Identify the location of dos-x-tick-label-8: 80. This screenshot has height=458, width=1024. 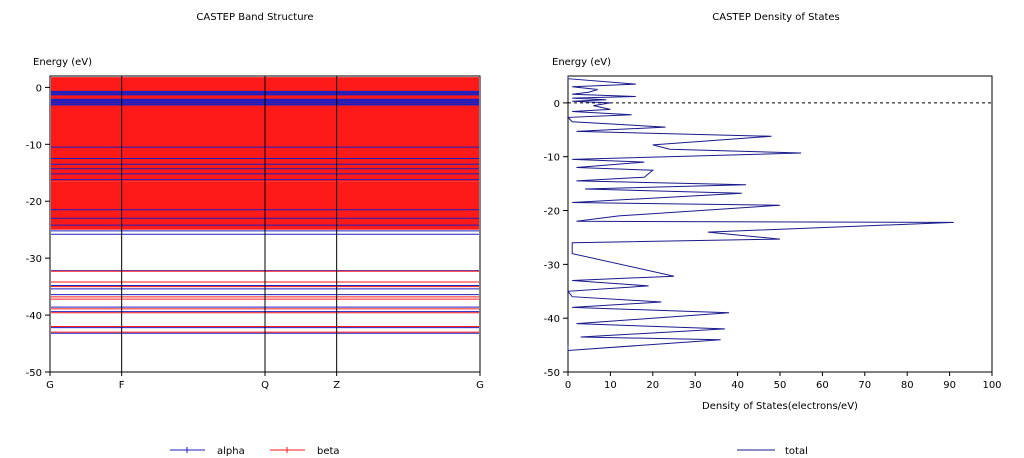
(907, 385).